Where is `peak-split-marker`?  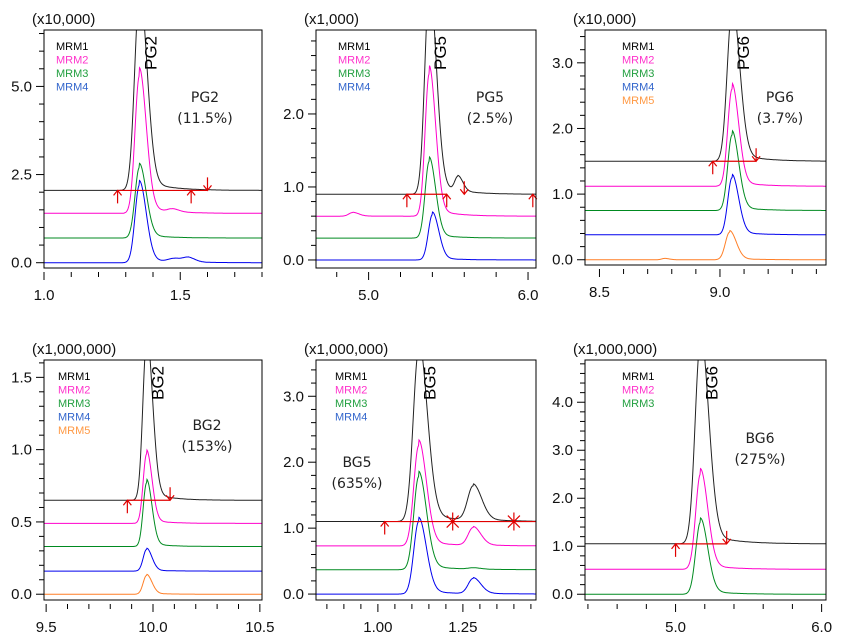 peak-split-marker is located at coordinates (514, 521).